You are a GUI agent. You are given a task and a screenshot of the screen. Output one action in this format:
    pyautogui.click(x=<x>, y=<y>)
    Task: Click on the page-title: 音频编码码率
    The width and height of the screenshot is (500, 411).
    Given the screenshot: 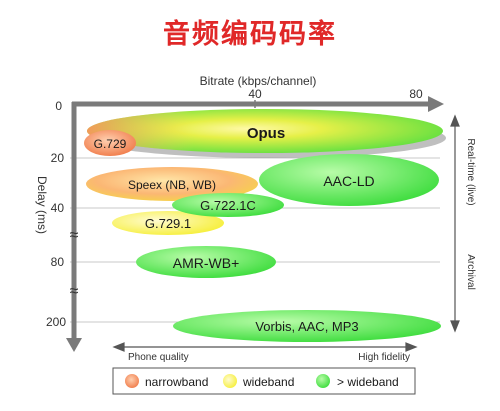 What is the action you would take?
    pyautogui.click(x=250, y=34)
    